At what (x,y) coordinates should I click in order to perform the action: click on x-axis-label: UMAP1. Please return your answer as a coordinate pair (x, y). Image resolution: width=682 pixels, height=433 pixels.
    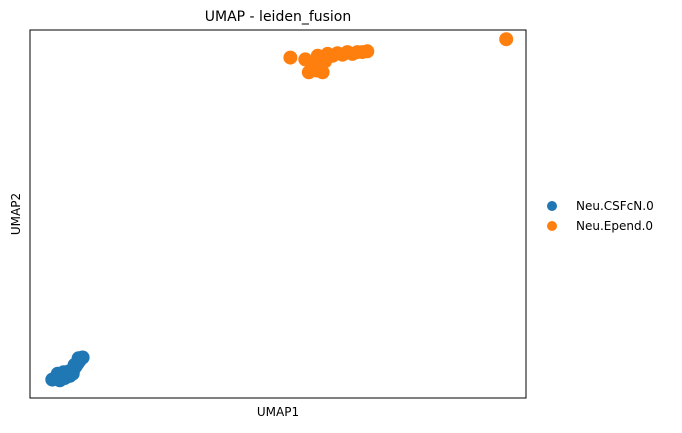
    Looking at the image, I should click on (278, 412).